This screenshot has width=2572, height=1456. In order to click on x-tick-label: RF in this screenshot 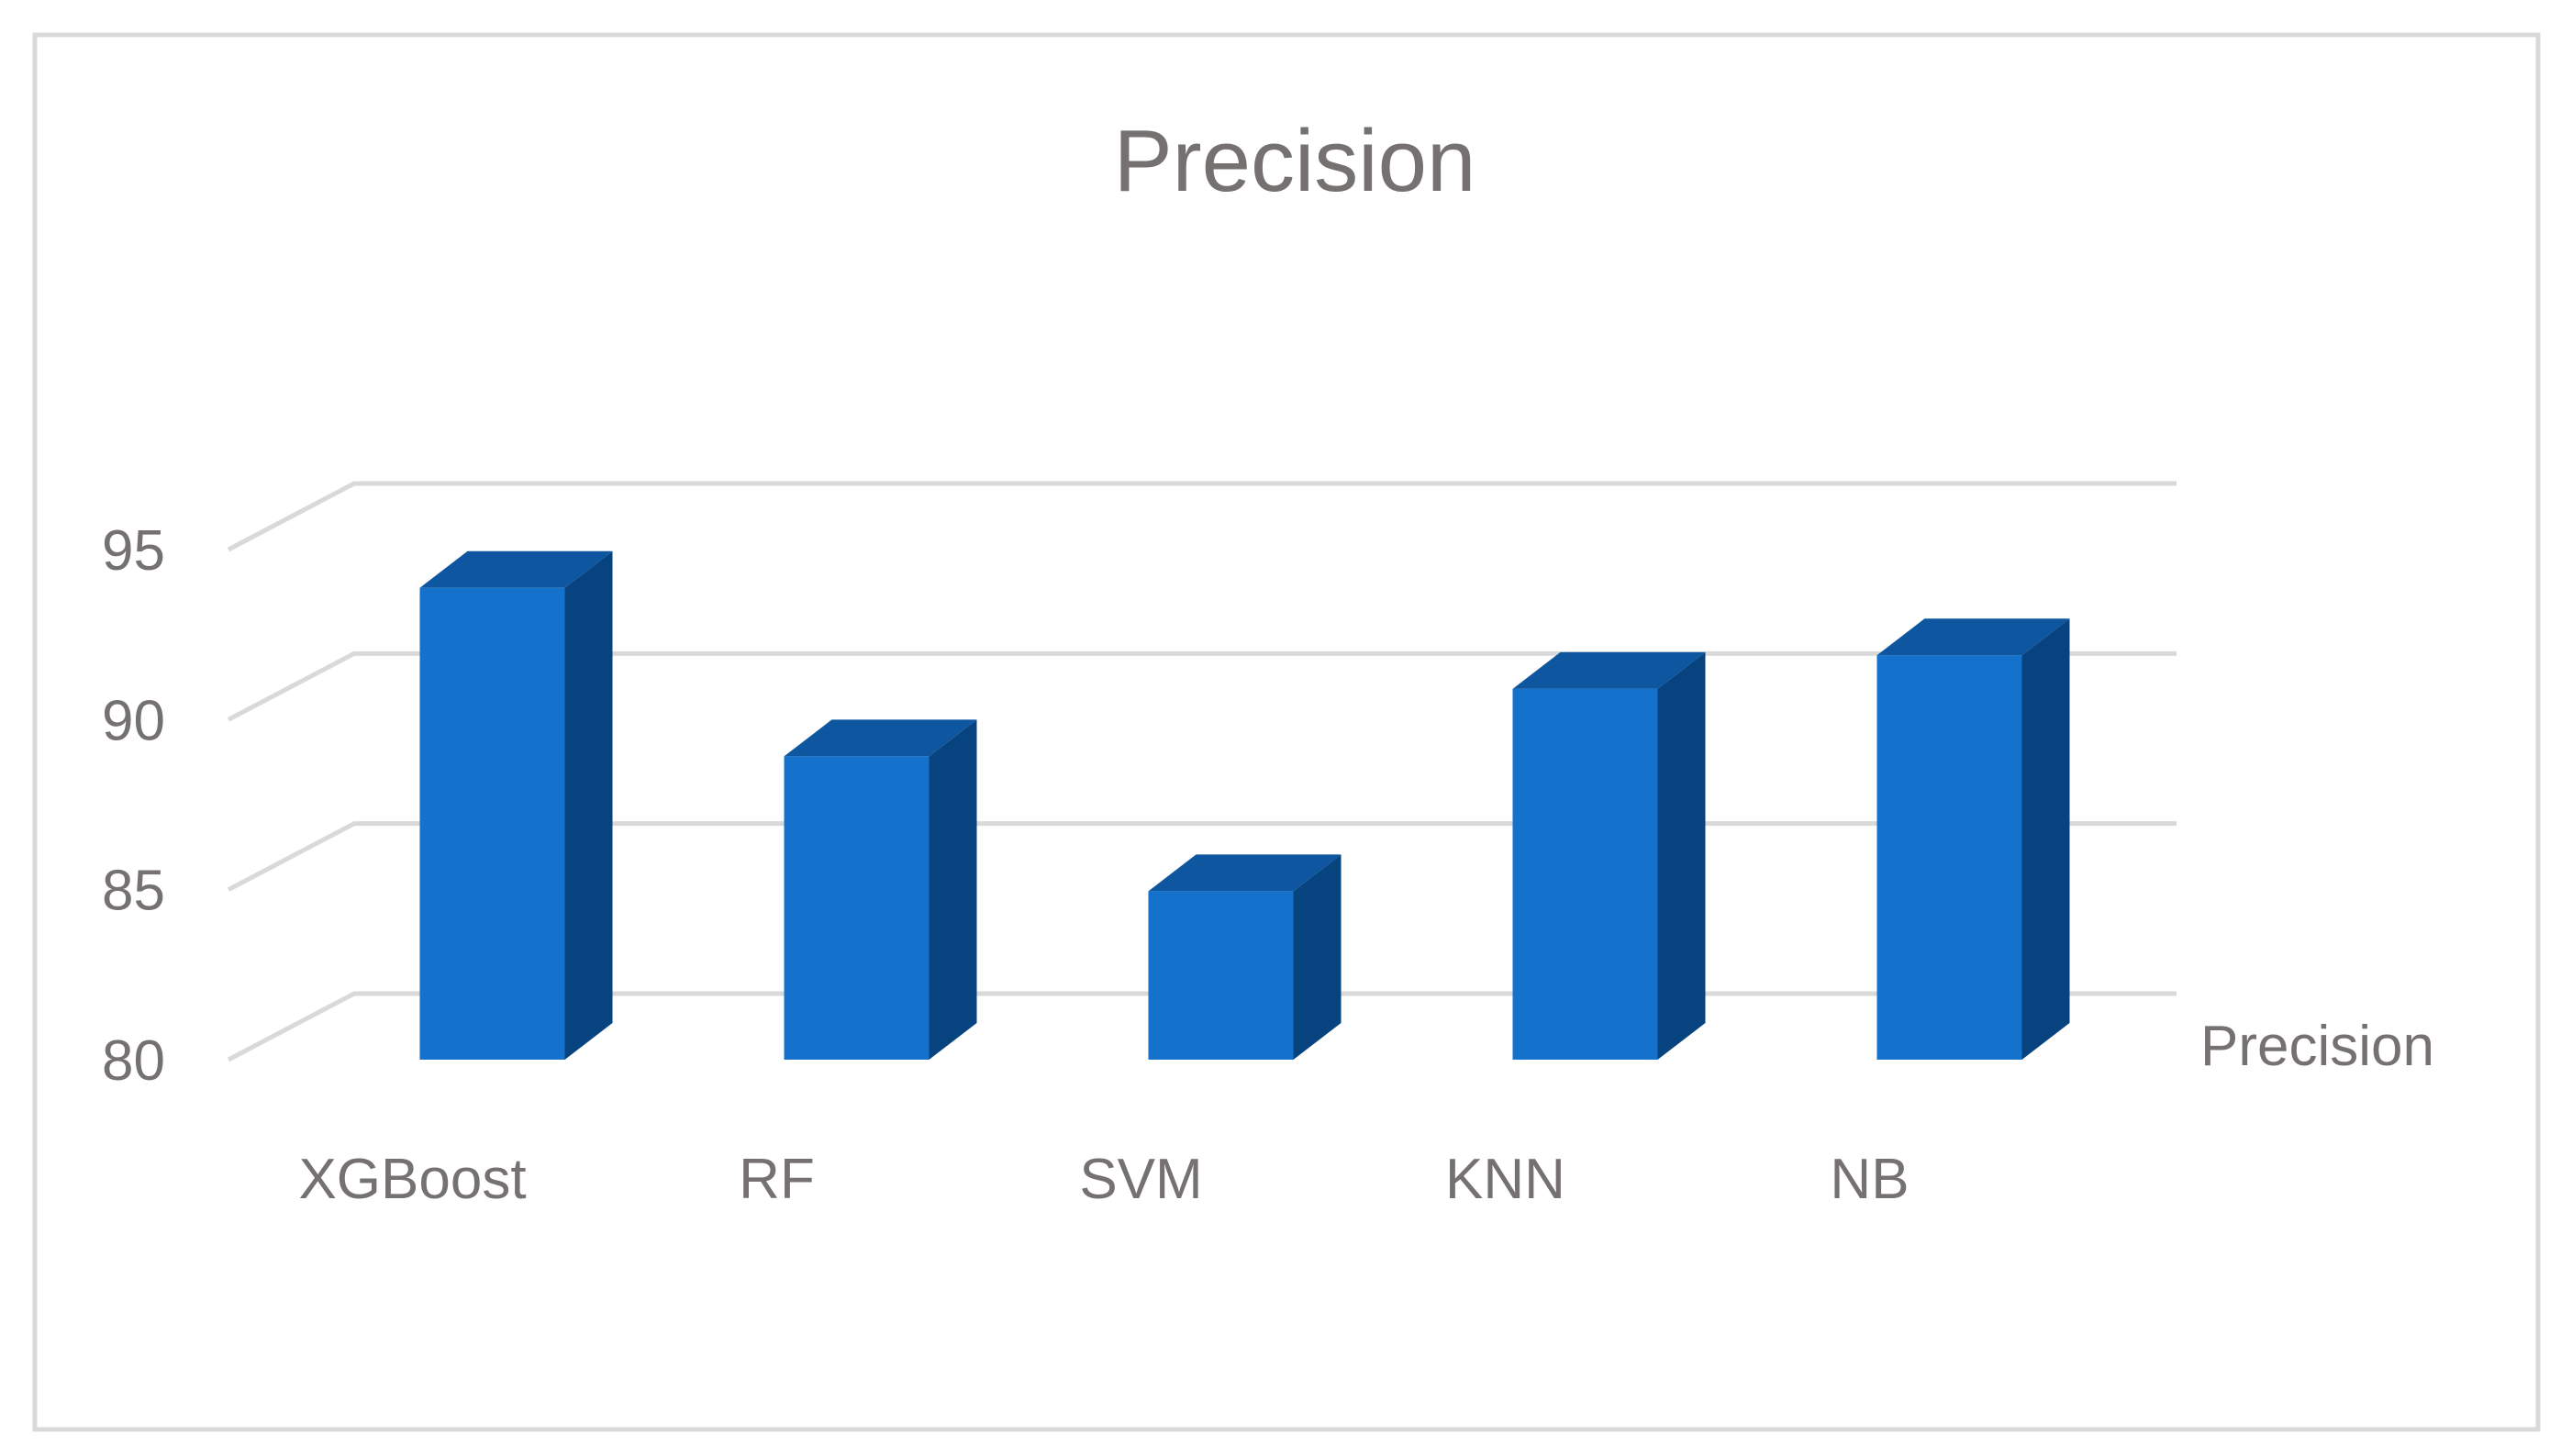, I will do `click(777, 1179)`.